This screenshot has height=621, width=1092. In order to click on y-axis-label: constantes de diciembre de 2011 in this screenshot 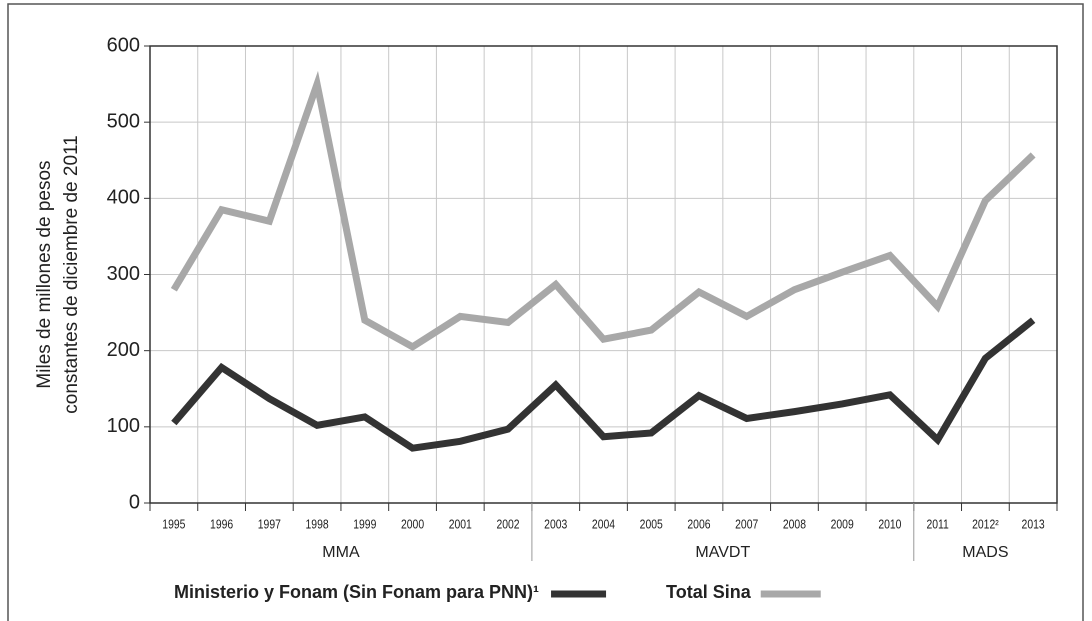, I will do `click(71, 274)`.